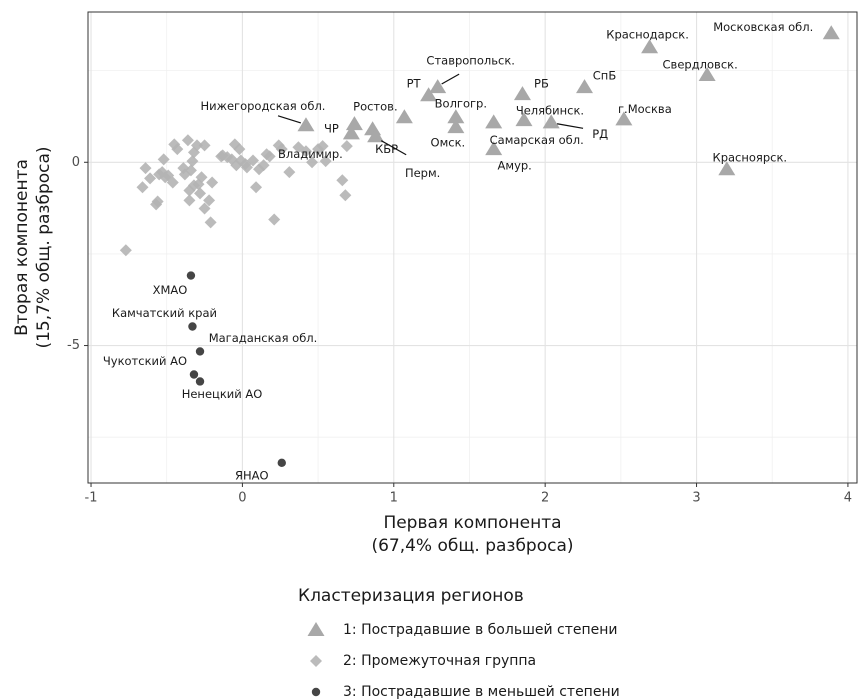 This screenshot has height=700, width=859. I want to click on point-label: Ростов., so click(375, 107).